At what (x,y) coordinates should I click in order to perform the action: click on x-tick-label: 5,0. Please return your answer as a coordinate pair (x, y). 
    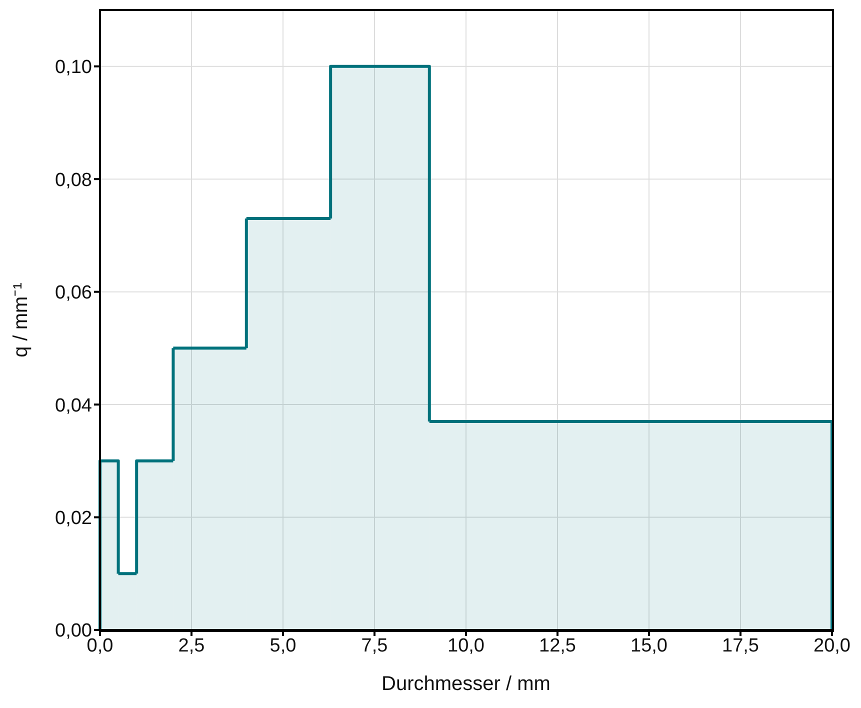
    Looking at the image, I should click on (283, 645).